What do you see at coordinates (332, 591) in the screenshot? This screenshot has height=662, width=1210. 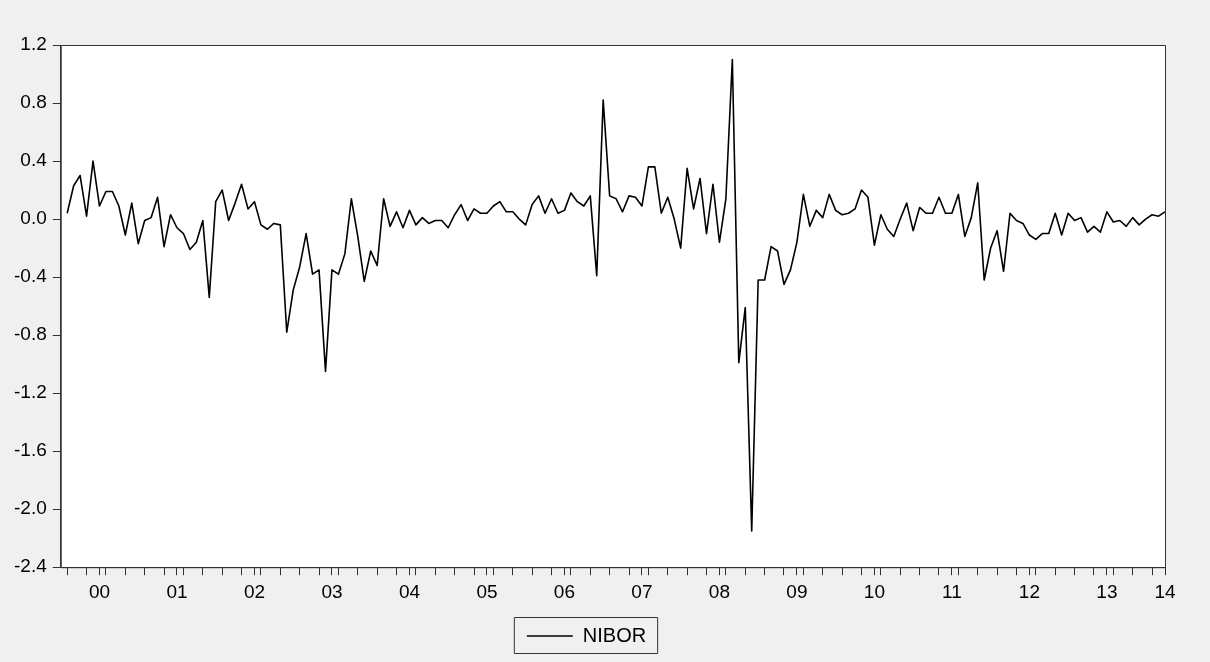 I see `x-tick-label: 03` at bounding box center [332, 591].